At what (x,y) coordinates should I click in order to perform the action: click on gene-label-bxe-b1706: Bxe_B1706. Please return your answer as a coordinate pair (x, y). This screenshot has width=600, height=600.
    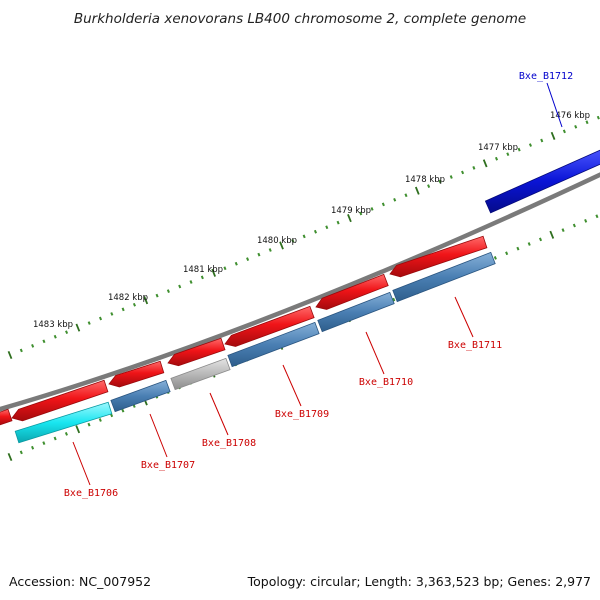
    Looking at the image, I should click on (91, 493).